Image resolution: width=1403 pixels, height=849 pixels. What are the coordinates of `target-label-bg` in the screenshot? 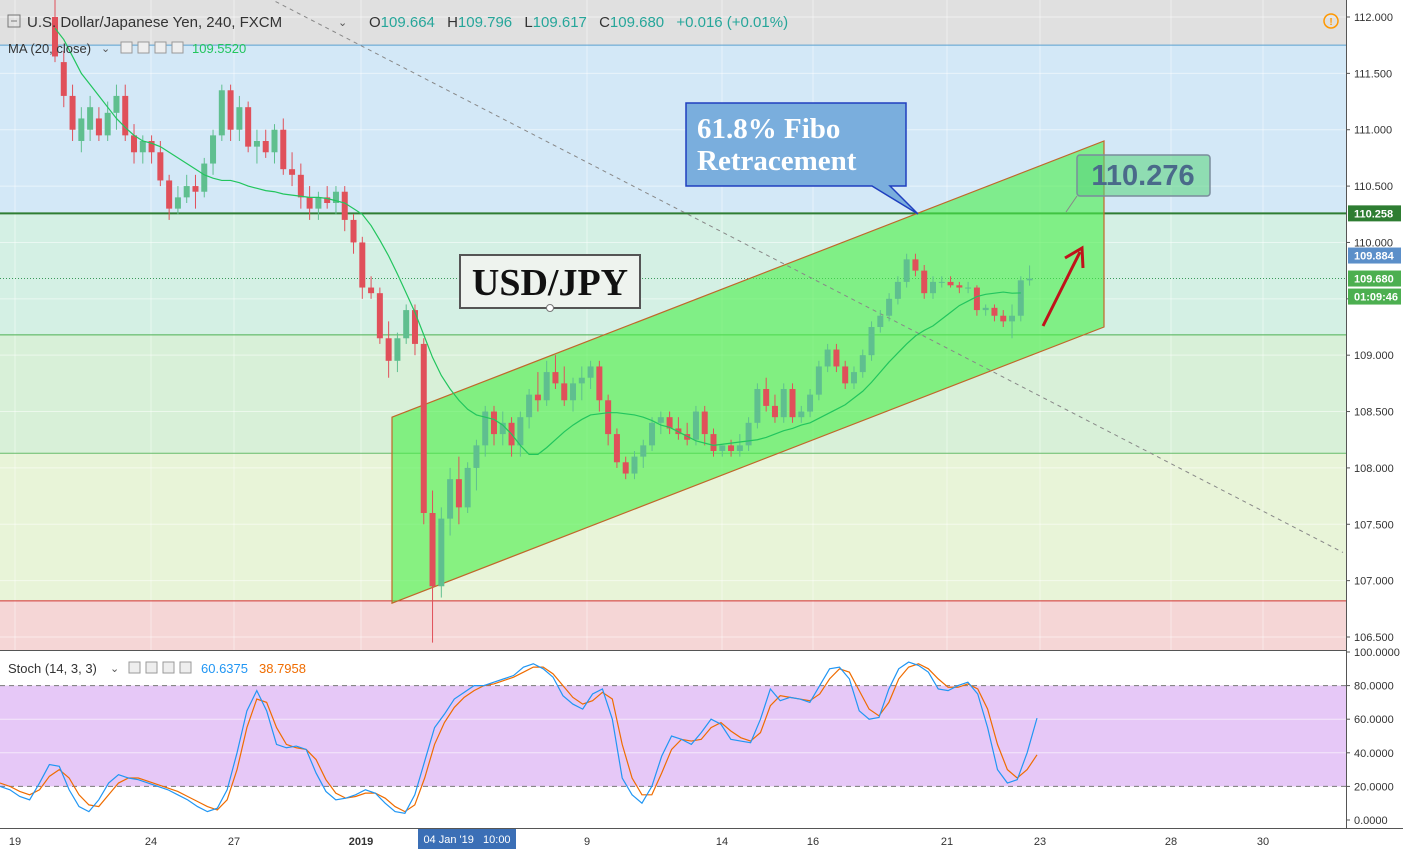 It's located at (1143, 175).